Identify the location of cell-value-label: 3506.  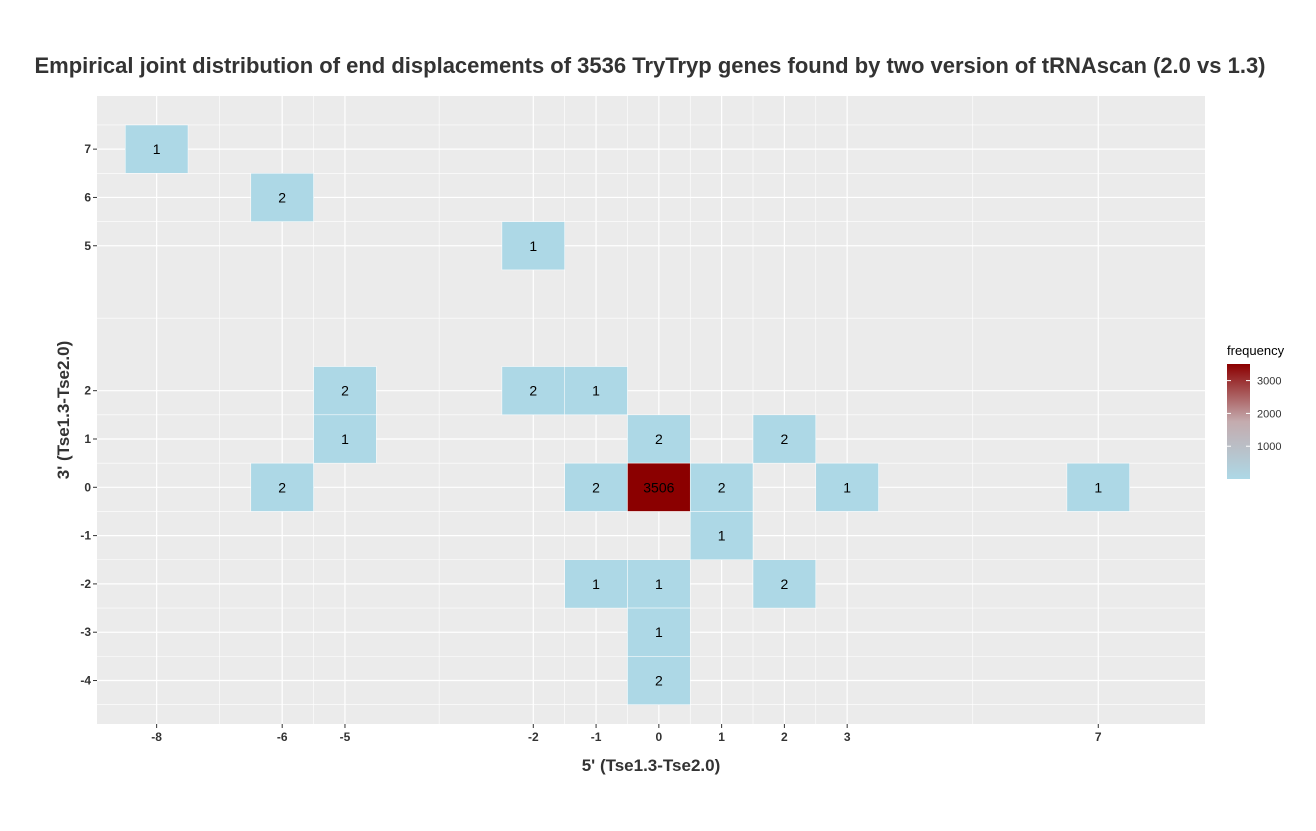
(658, 487).